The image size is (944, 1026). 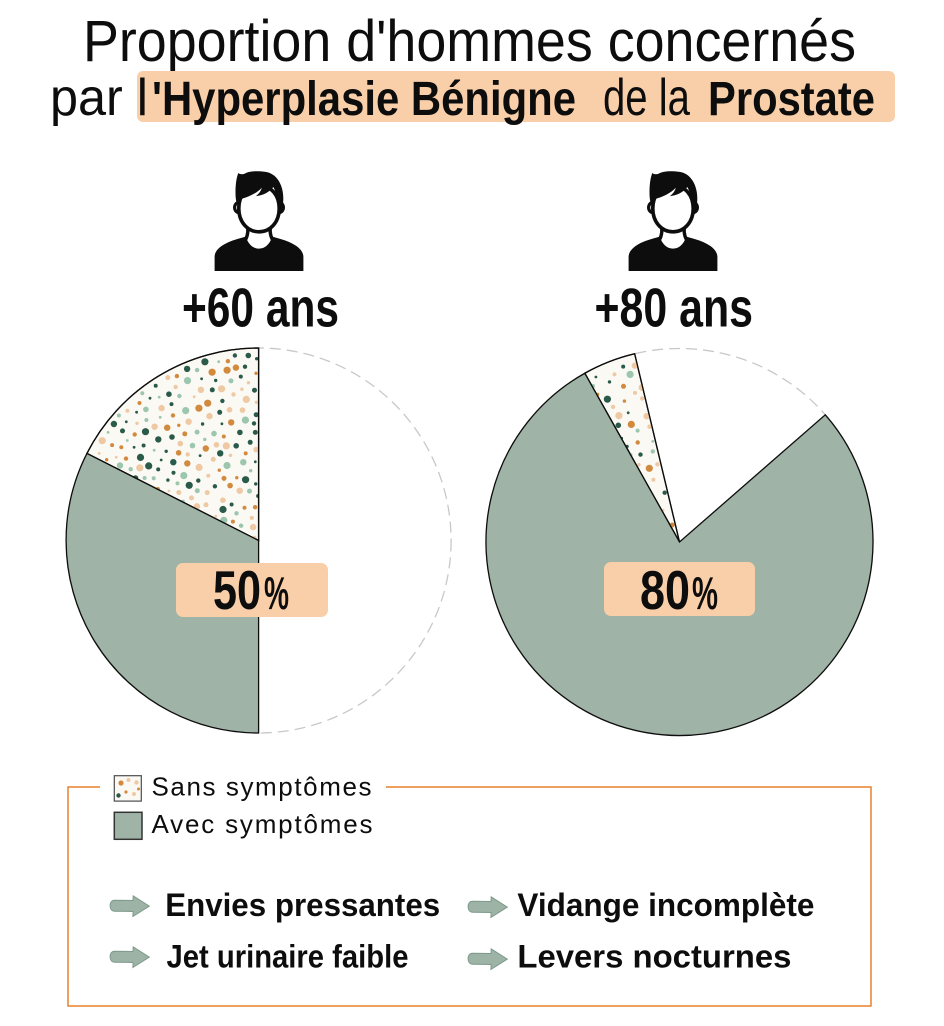 What do you see at coordinates (469, 41) in the screenshot?
I see `svg-text: Proportion d'hommes concernés` at bounding box center [469, 41].